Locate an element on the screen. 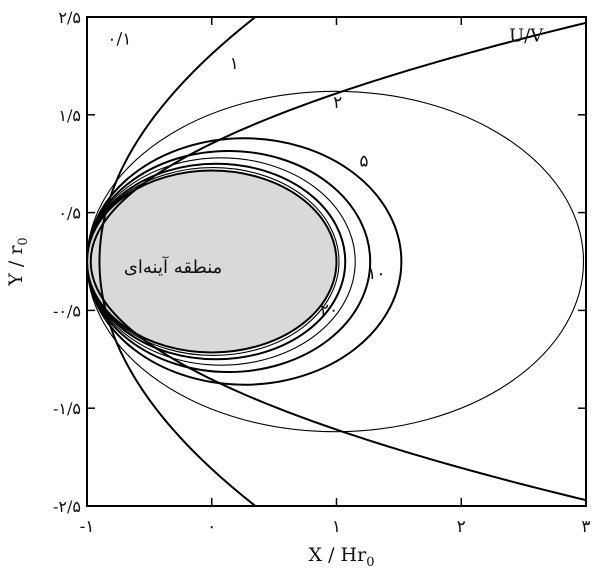  y-tick-label: ۱/۵ is located at coordinates (69, 115).